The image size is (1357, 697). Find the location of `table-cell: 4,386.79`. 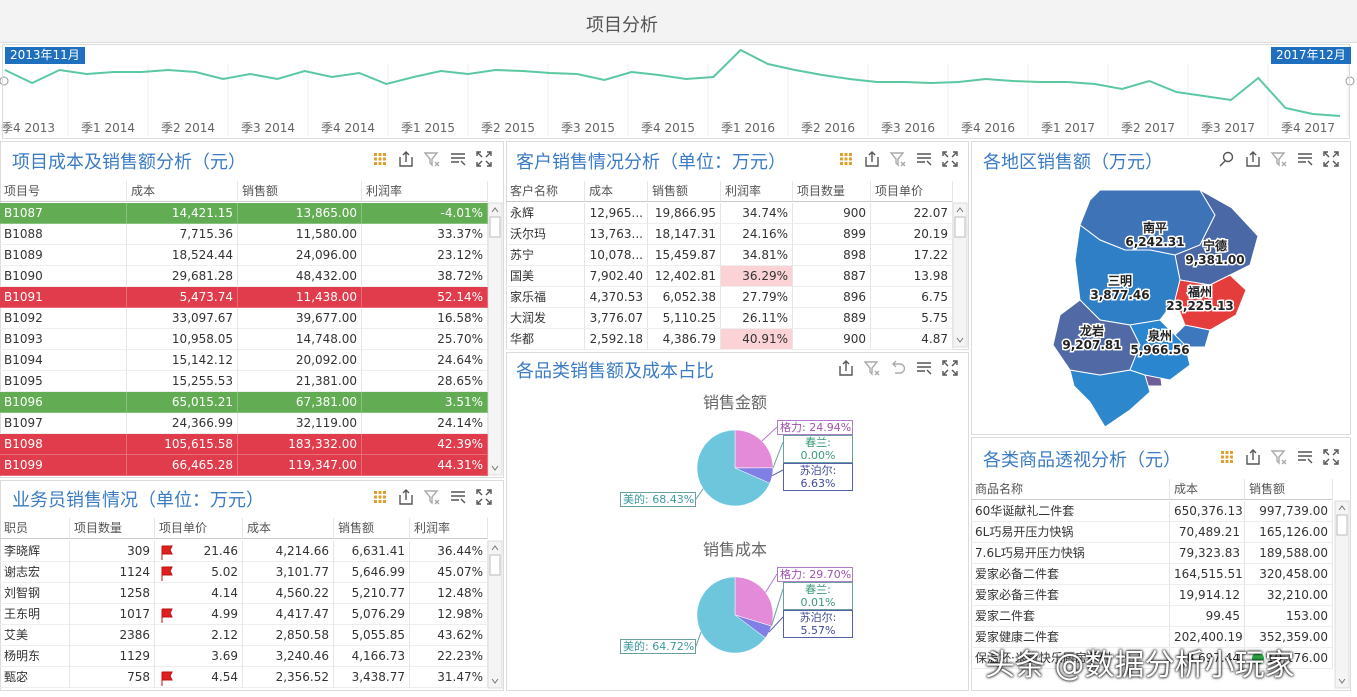

table-cell: 4,386.79 is located at coordinates (684, 339).